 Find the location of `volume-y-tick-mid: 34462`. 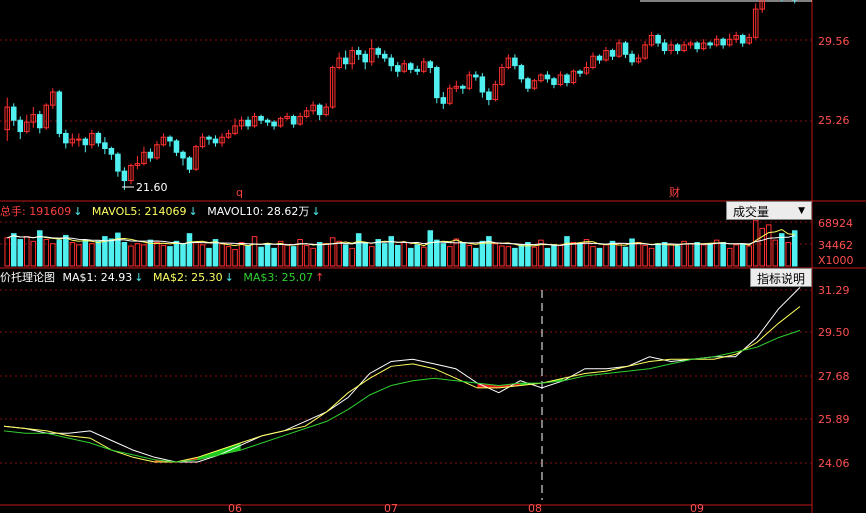

volume-y-tick-mid: 34462 is located at coordinates (835, 245).